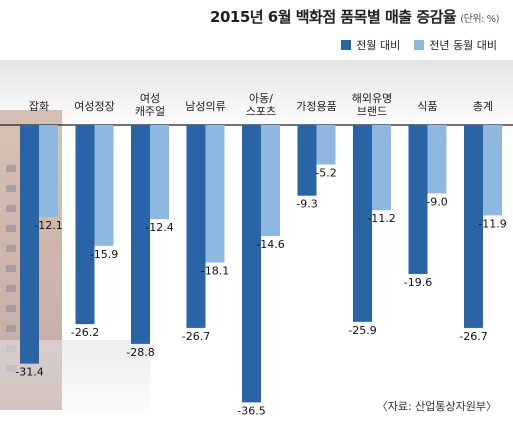 The height and width of the screenshot is (421, 513). Describe the element at coordinates (29, 372) in the screenshot. I see `value-label-series1-0: -31.4` at that location.